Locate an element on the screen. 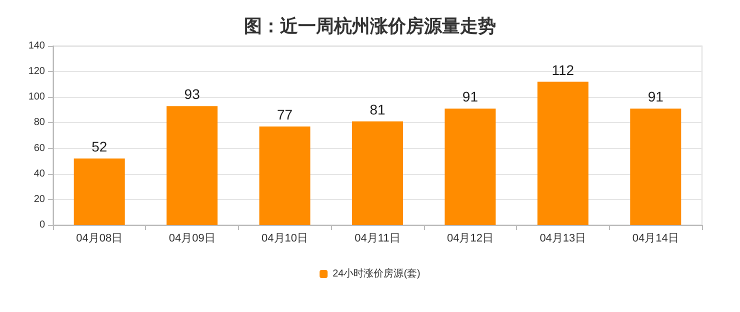 This screenshot has width=740, height=312. y-tick-label: 40 is located at coordinates (40, 174).